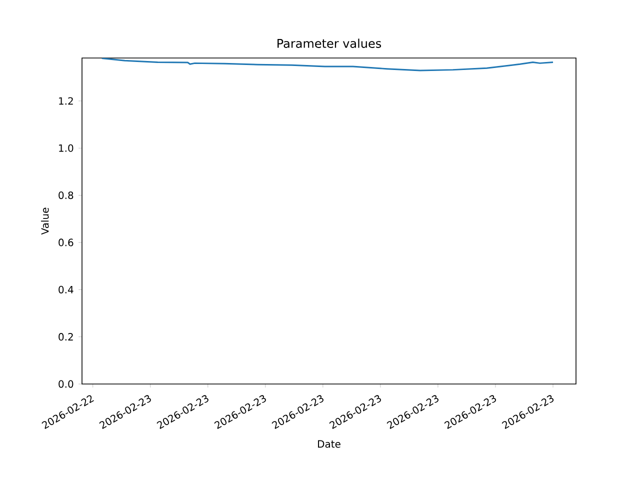  What do you see at coordinates (66, 384) in the screenshot?
I see `y-tick-label: 0.0` at bounding box center [66, 384].